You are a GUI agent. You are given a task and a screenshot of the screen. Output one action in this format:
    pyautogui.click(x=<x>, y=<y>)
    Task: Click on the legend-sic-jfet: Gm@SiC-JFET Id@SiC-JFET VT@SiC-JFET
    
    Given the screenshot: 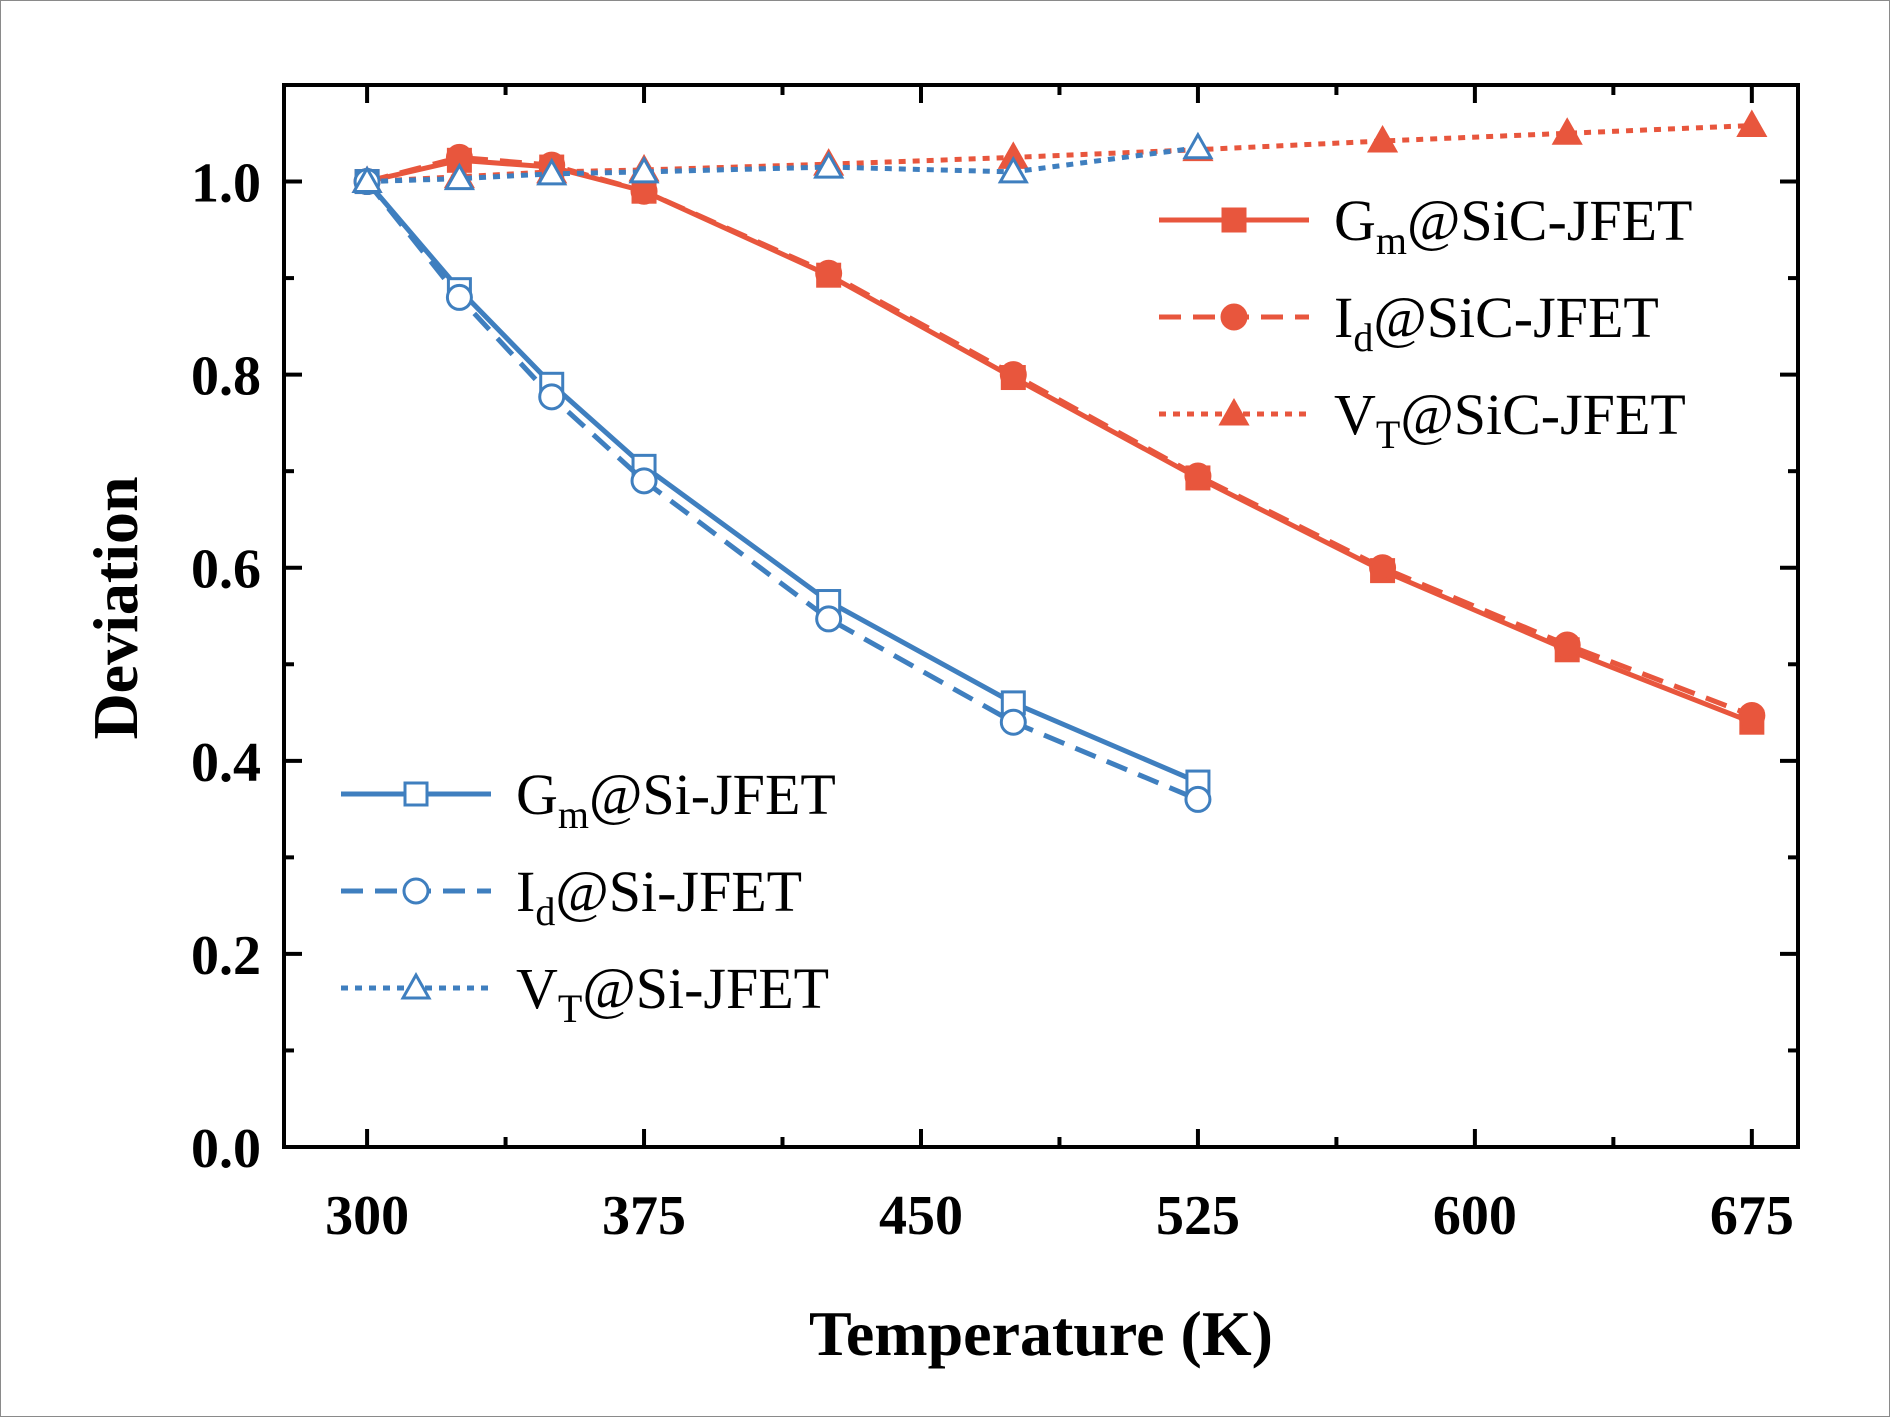 What is the action you would take?
    pyautogui.click(x=1425, y=322)
    